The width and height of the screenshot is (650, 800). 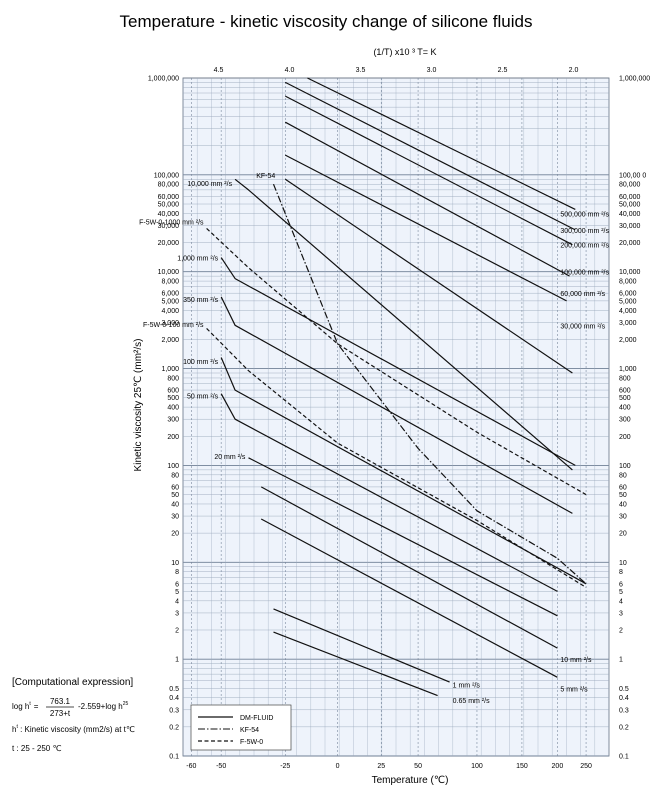 I want to click on x-tick-label: -50, so click(x=221, y=766).